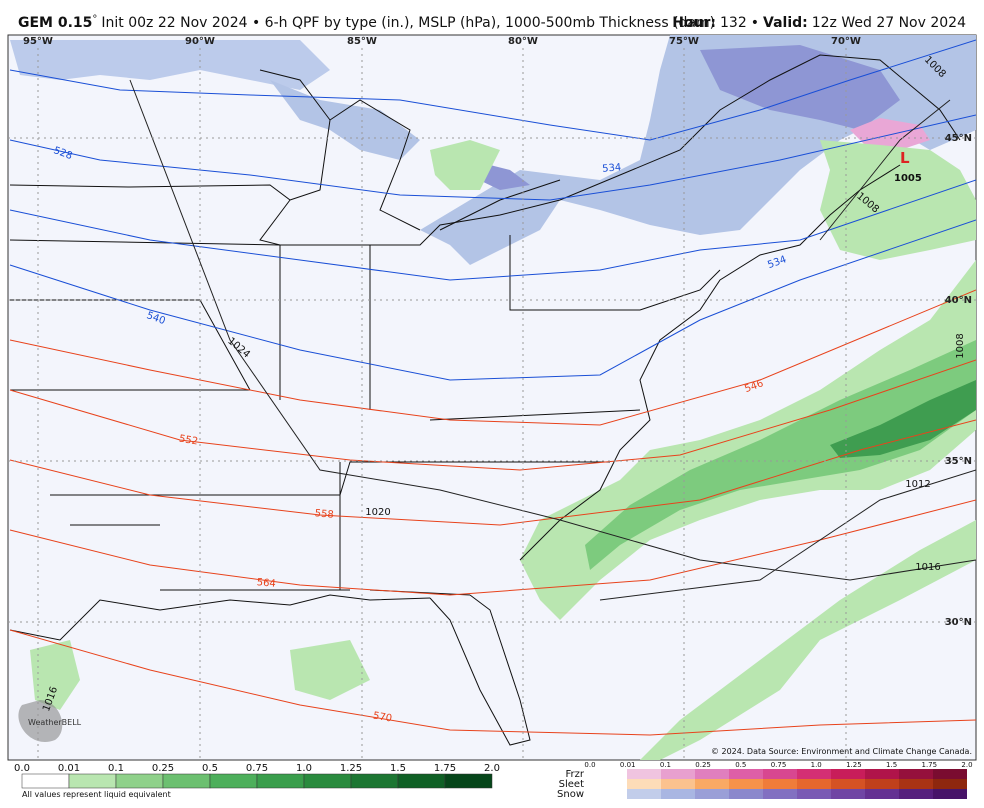  What do you see at coordinates (787, 535) in the screenshot?
I see `isobar` at bounding box center [787, 535].